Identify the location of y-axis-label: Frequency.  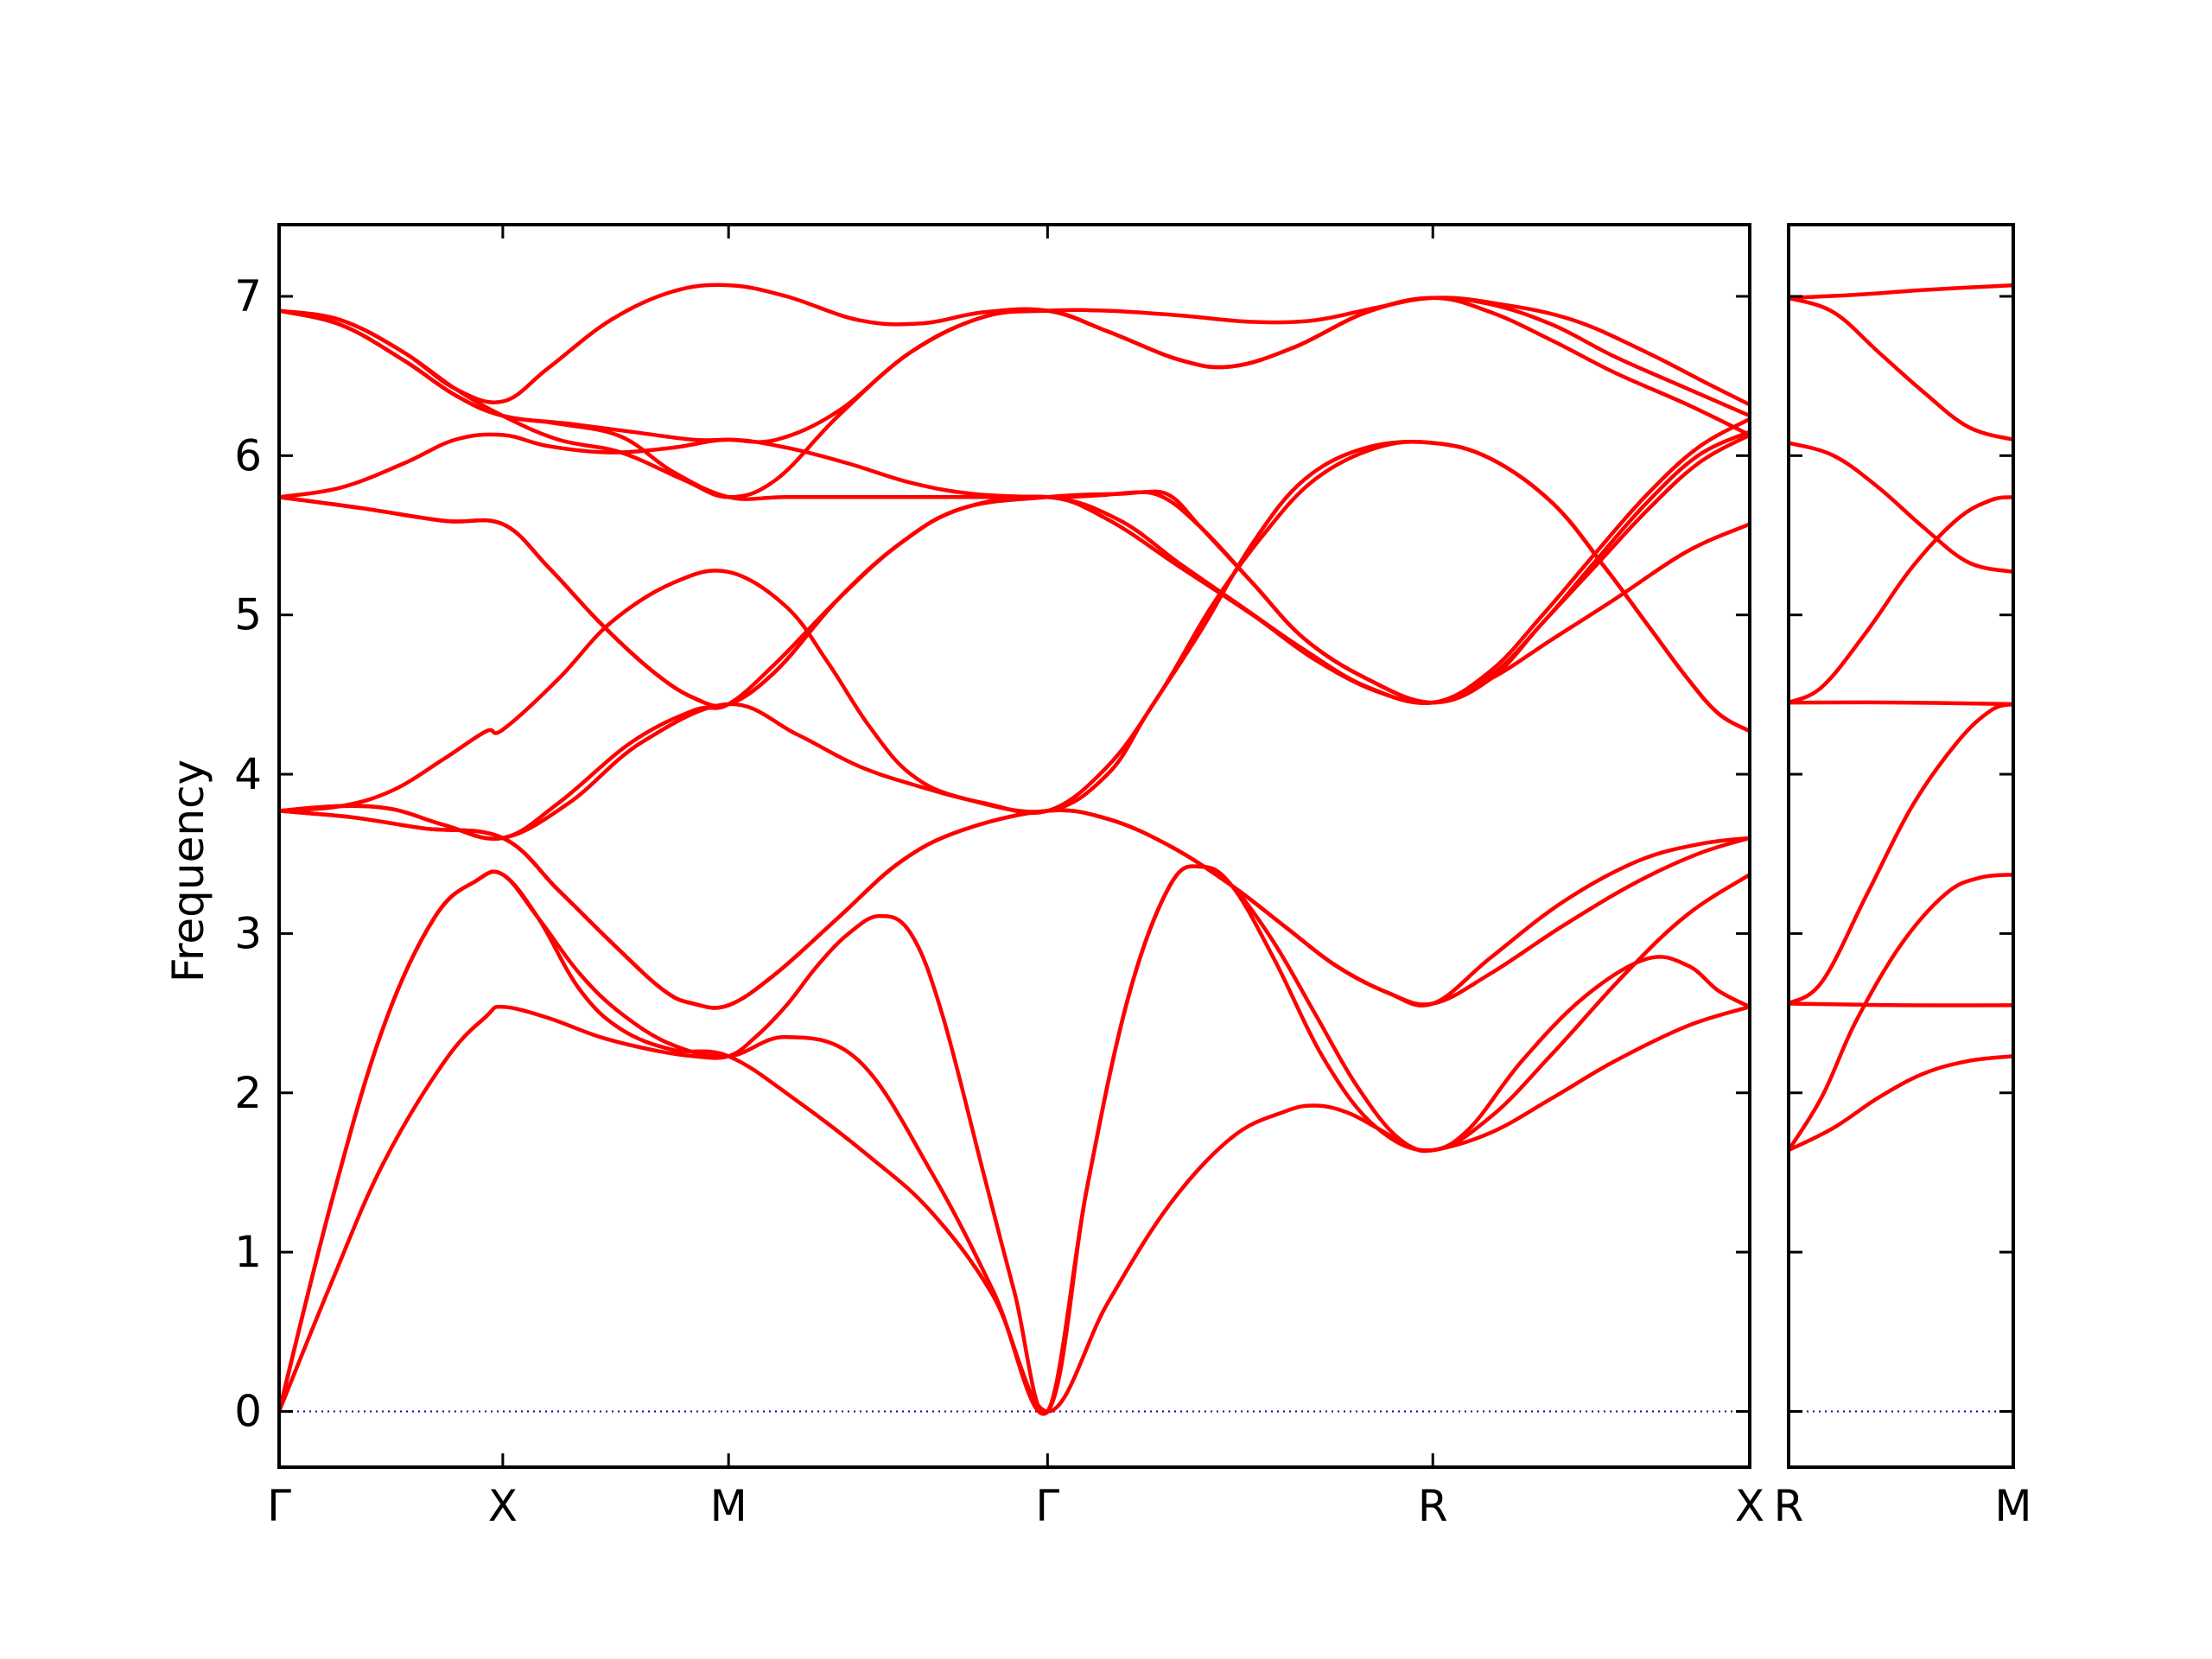
(188, 871).